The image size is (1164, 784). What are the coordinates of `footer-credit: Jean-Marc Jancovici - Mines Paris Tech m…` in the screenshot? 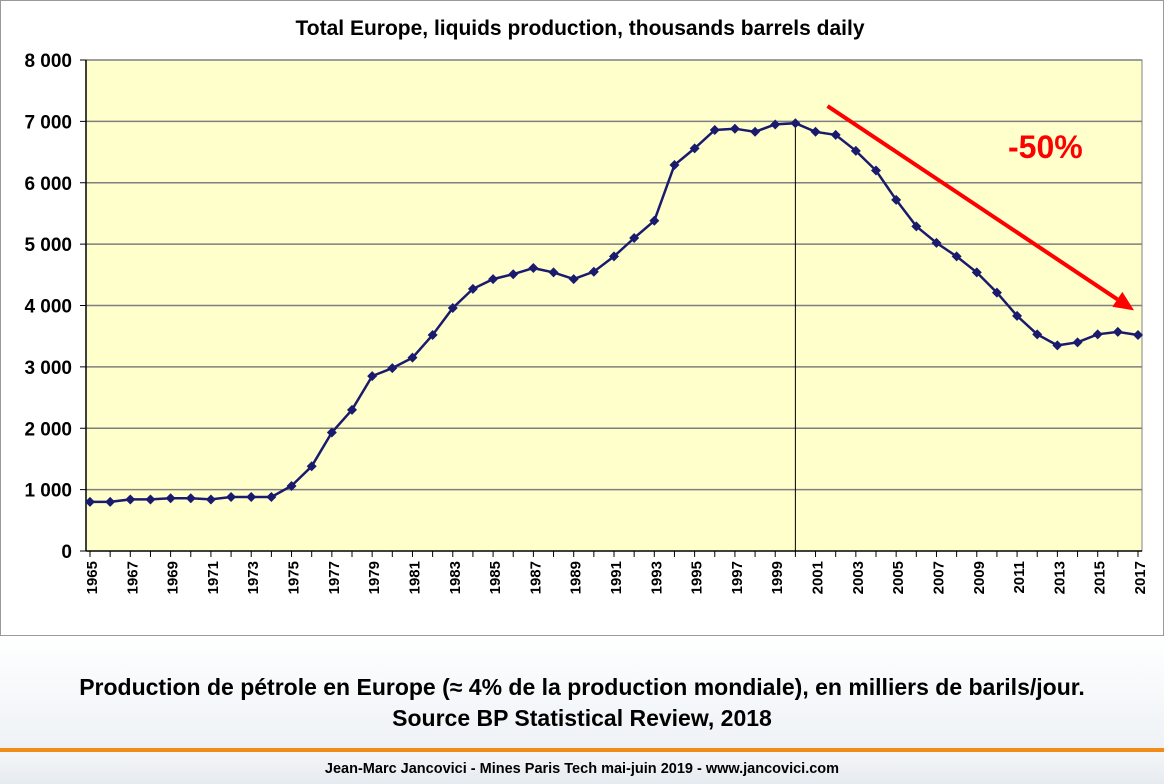 It's located at (582, 769).